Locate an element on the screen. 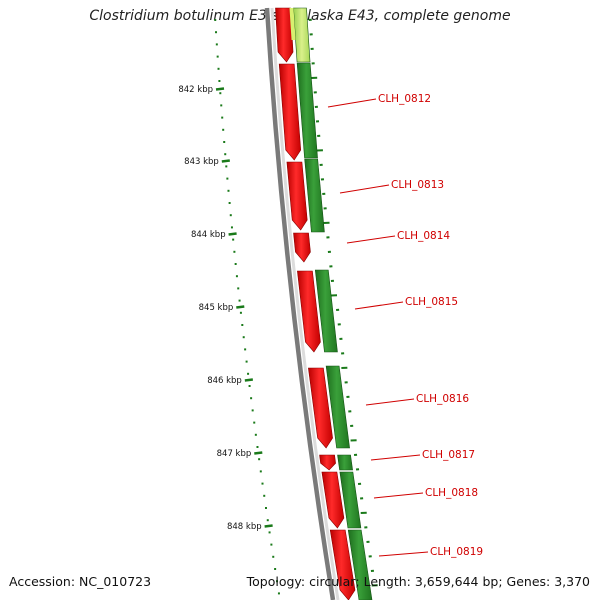 The height and width of the screenshot is (600, 600). label-leader-lines is located at coordinates (378, 327).